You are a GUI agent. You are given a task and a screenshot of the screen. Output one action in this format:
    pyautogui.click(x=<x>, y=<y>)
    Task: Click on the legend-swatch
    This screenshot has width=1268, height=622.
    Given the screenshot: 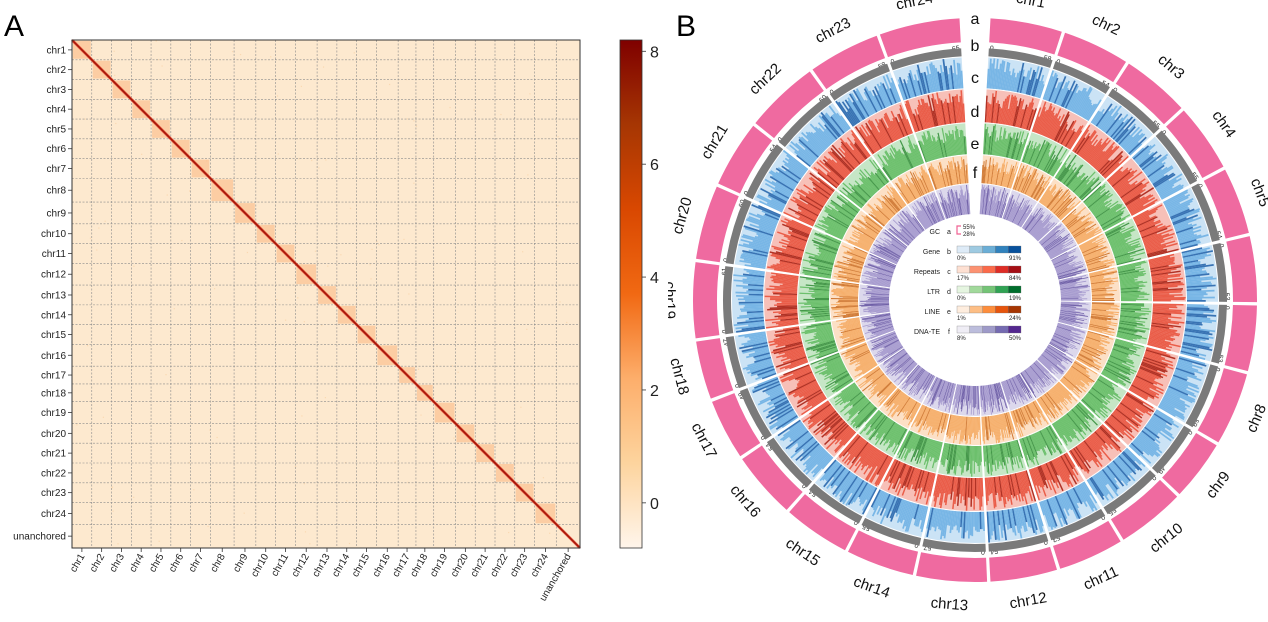 What is the action you would take?
    pyautogui.click(x=976, y=249)
    